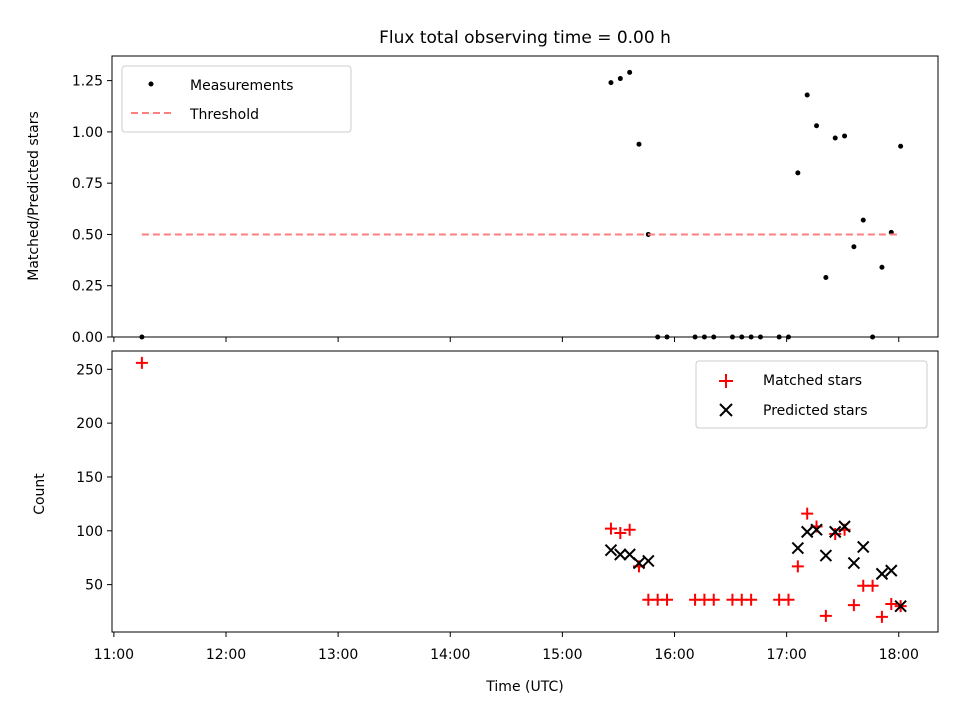 Image resolution: width=960 pixels, height=720 pixels. Describe the element at coordinates (786, 655) in the screenshot. I see `x-tick-label: 17:00` at that location.